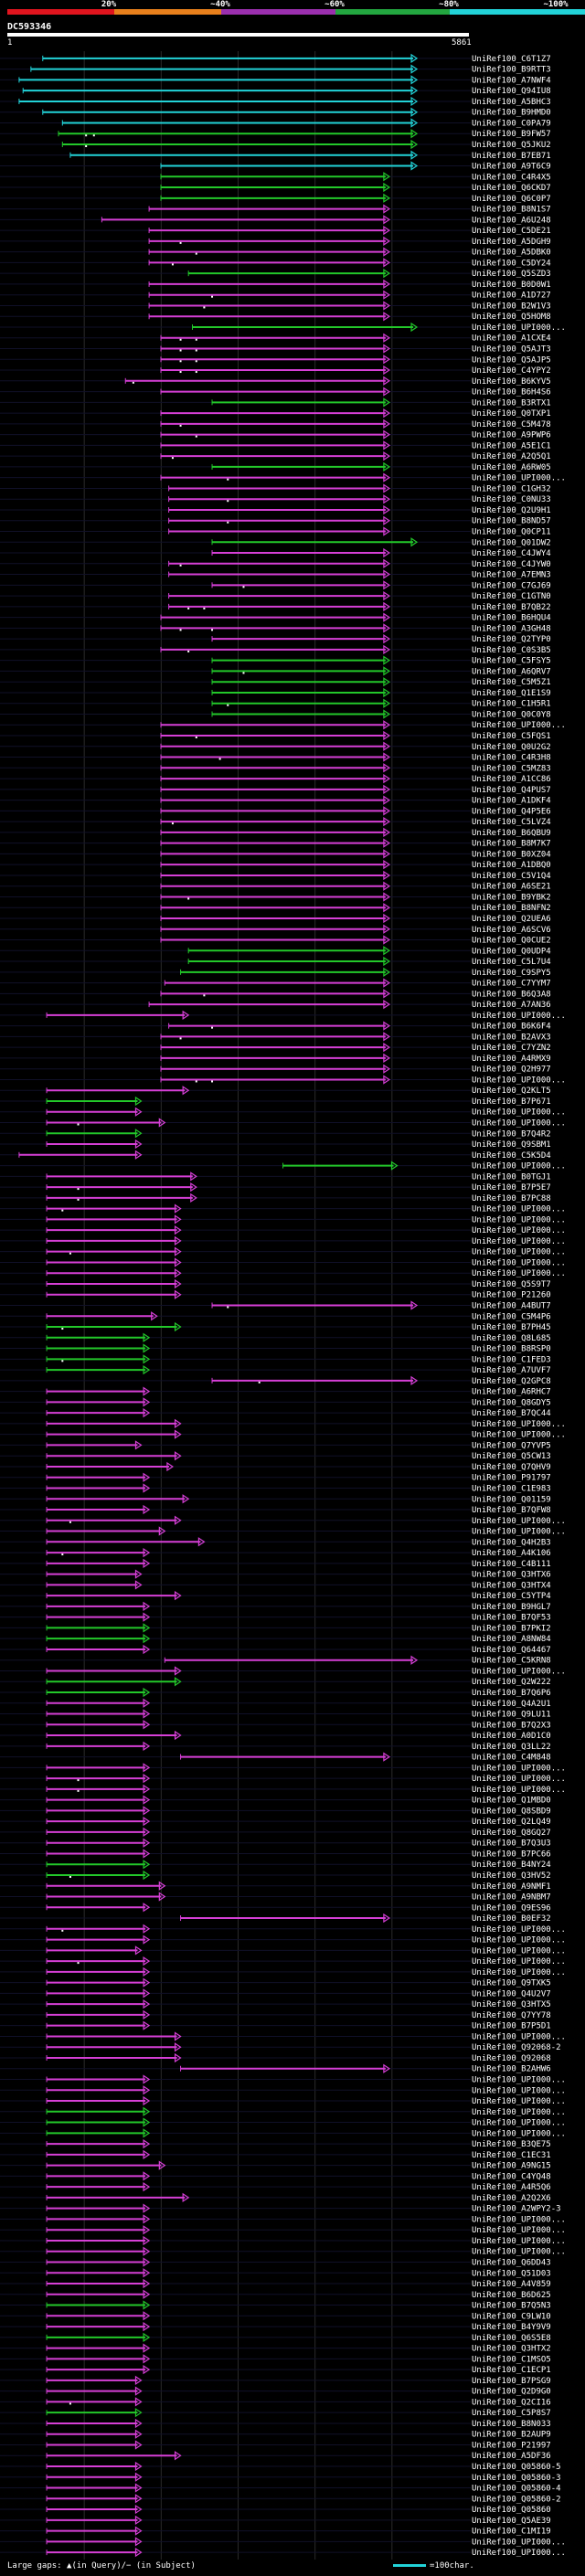 This screenshot has width=585, height=2576. I want to click on hit-label: UniRef100_Q0CP11, so click(512, 531).